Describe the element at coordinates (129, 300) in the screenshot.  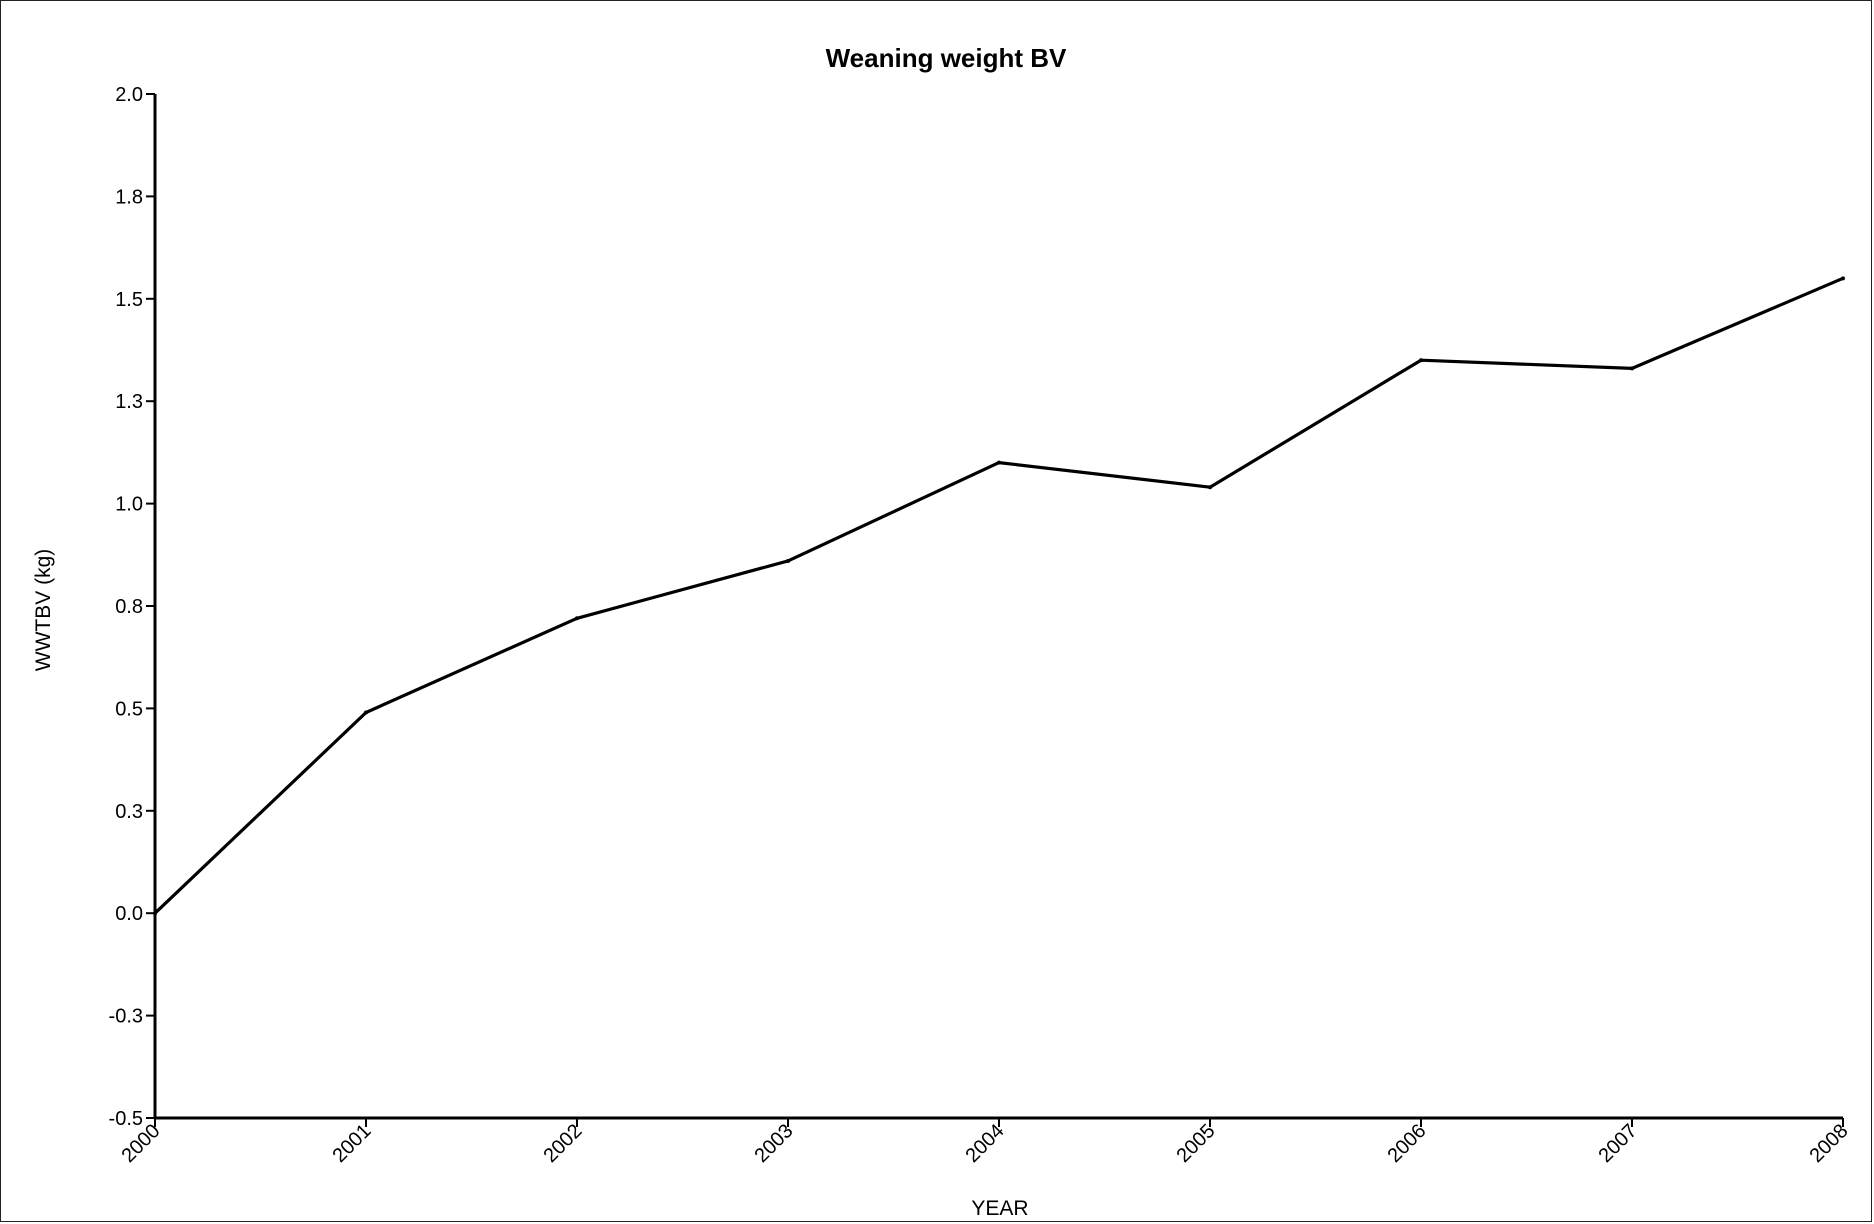
I see `y-tick-label: 1.5` at that location.